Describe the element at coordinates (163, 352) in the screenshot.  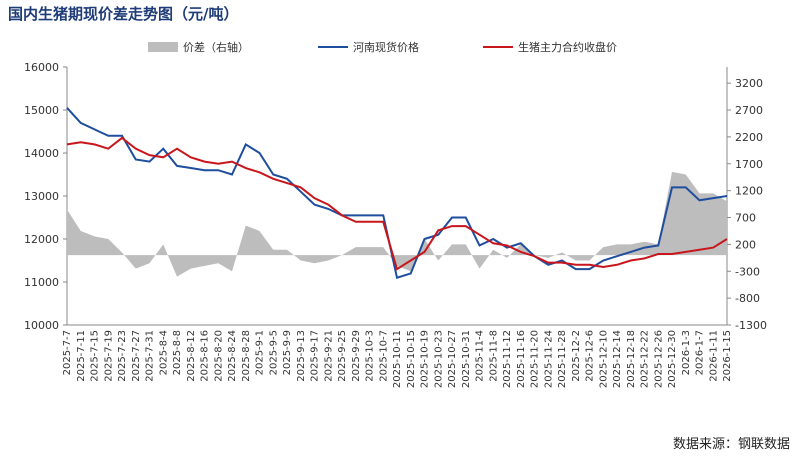
I see `x-tick-label: 2025-8-4` at that location.